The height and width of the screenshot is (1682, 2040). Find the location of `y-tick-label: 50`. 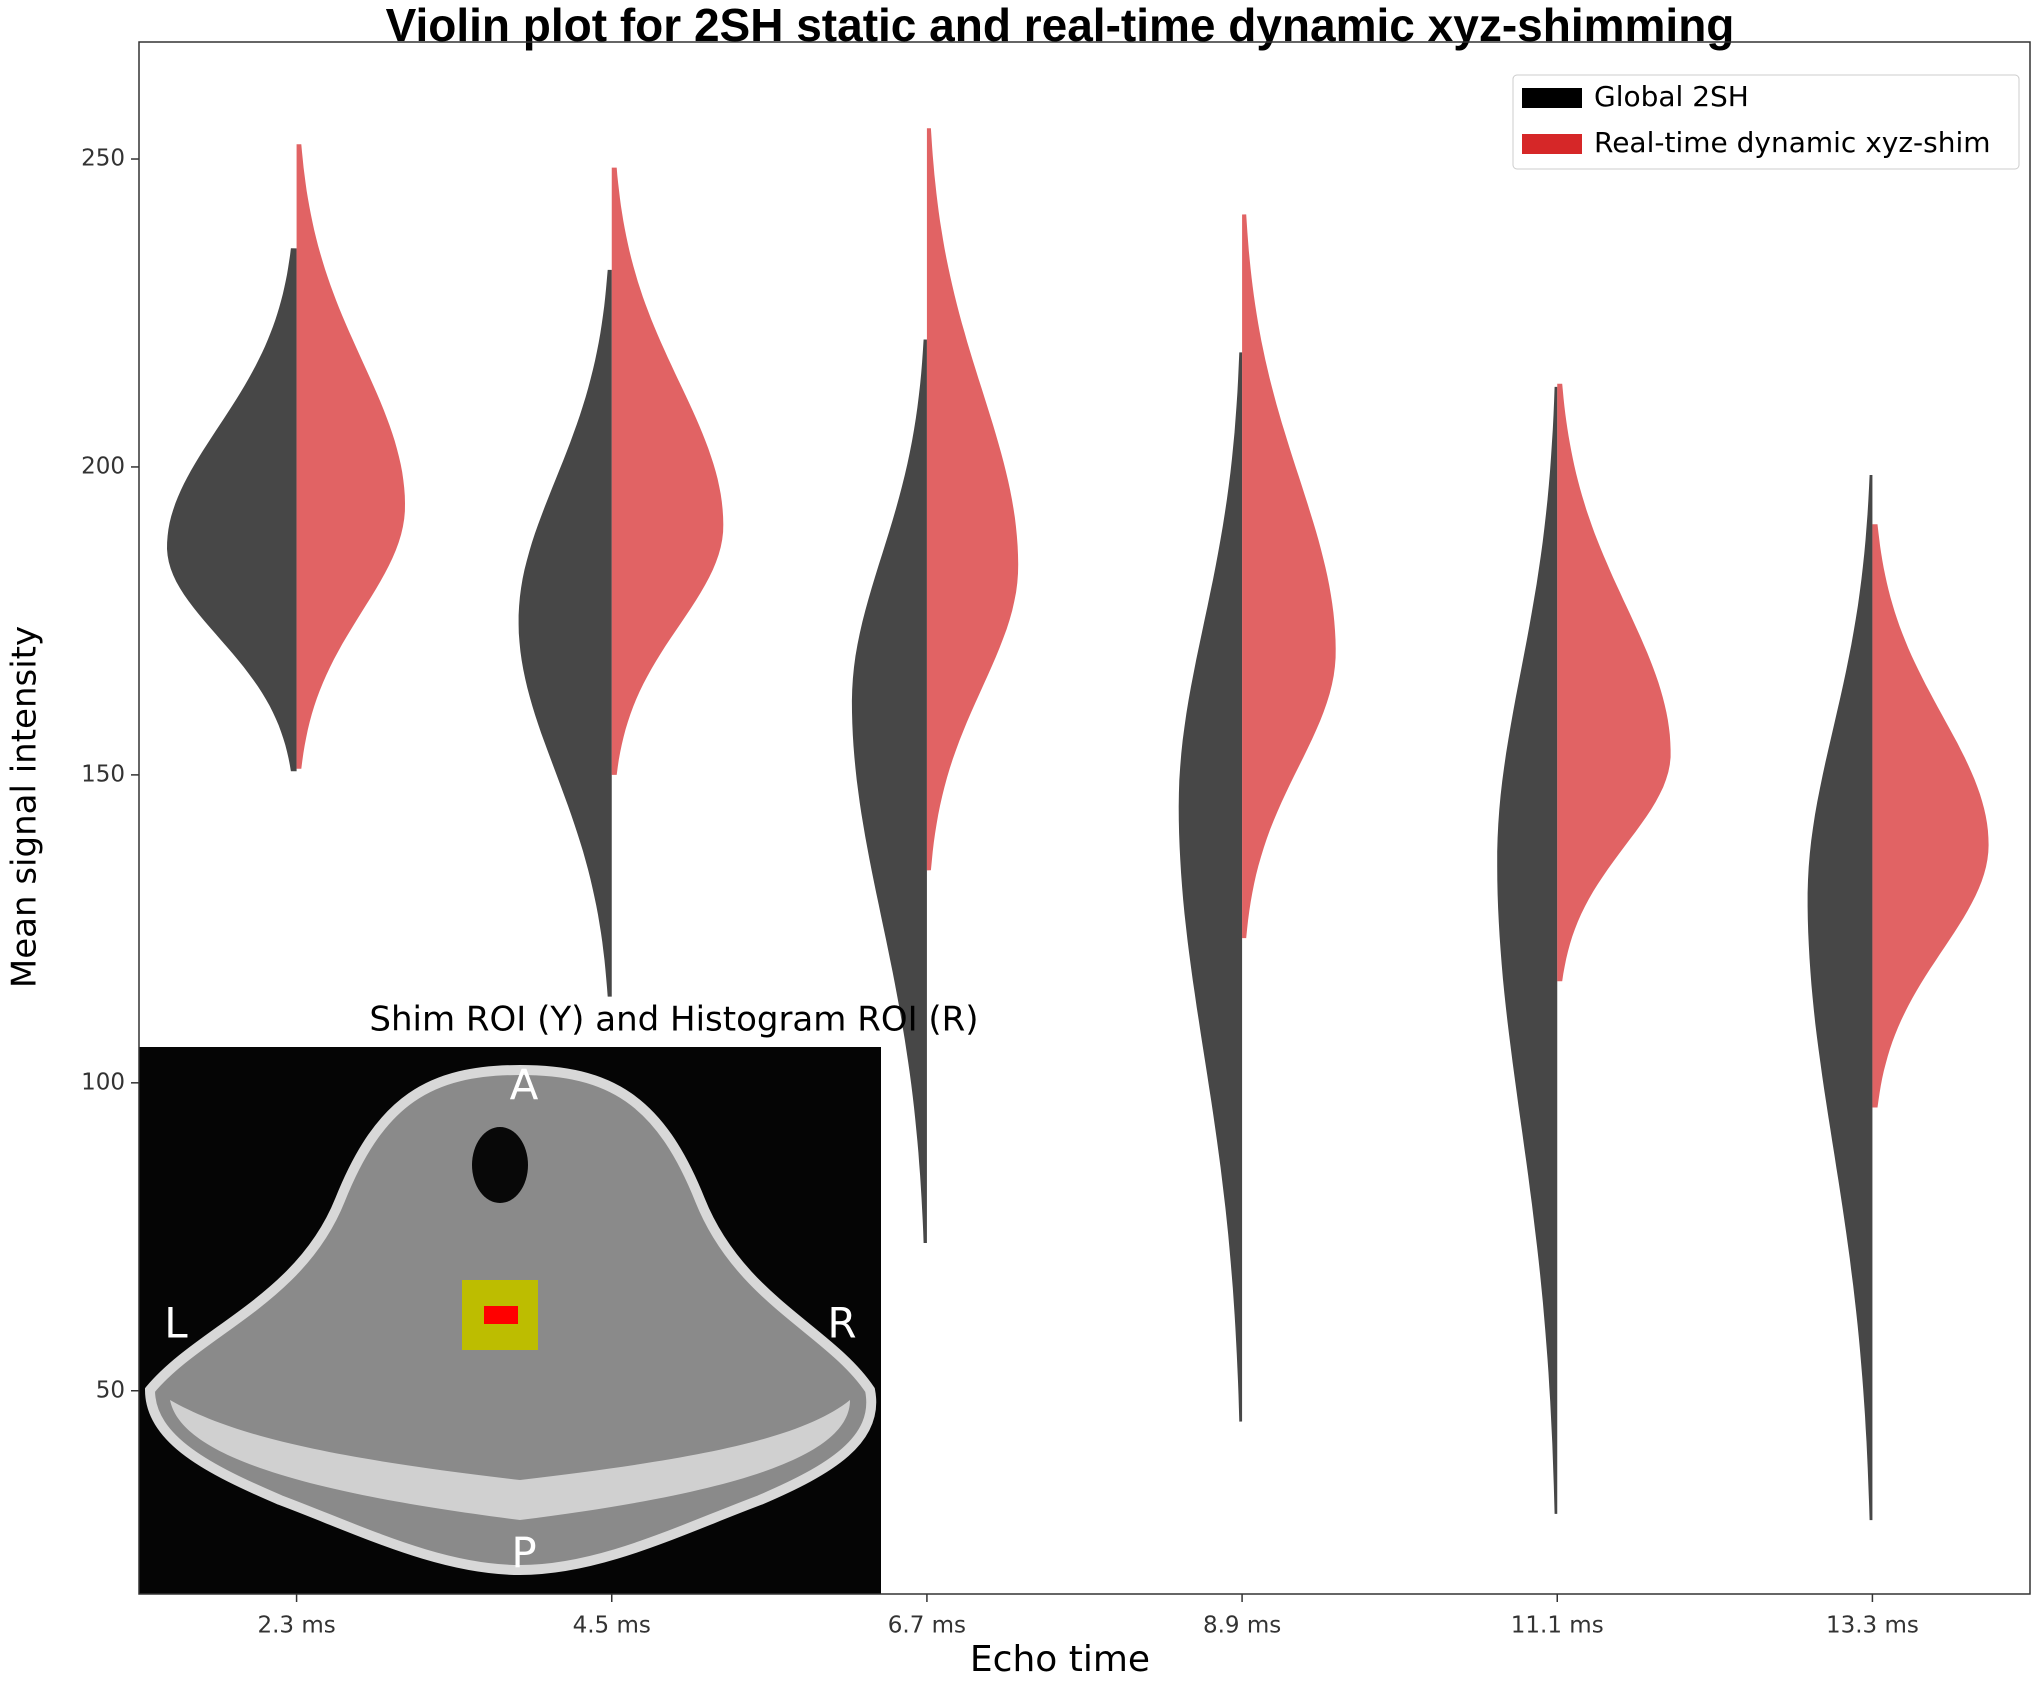

y-tick-label: 50 is located at coordinates (110, 1390).